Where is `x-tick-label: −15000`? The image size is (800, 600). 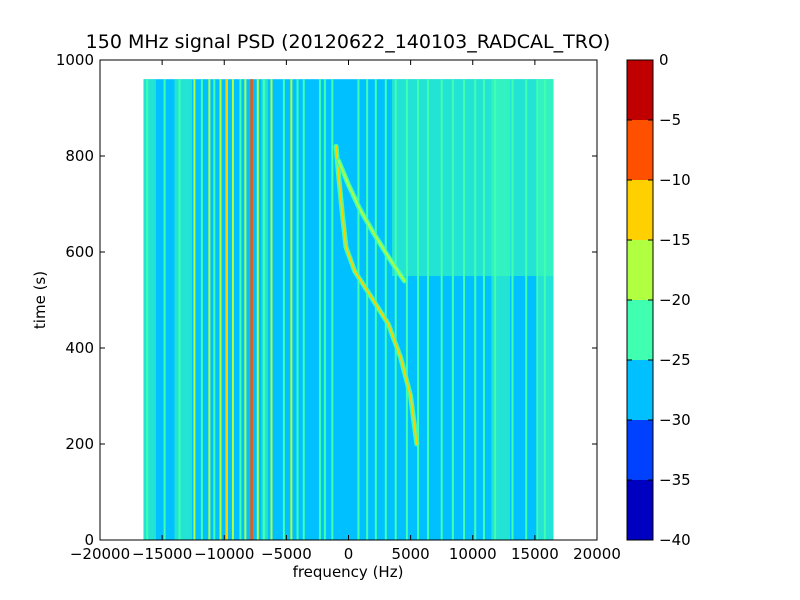
x-tick-label: −15000 is located at coordinates (162, 554).